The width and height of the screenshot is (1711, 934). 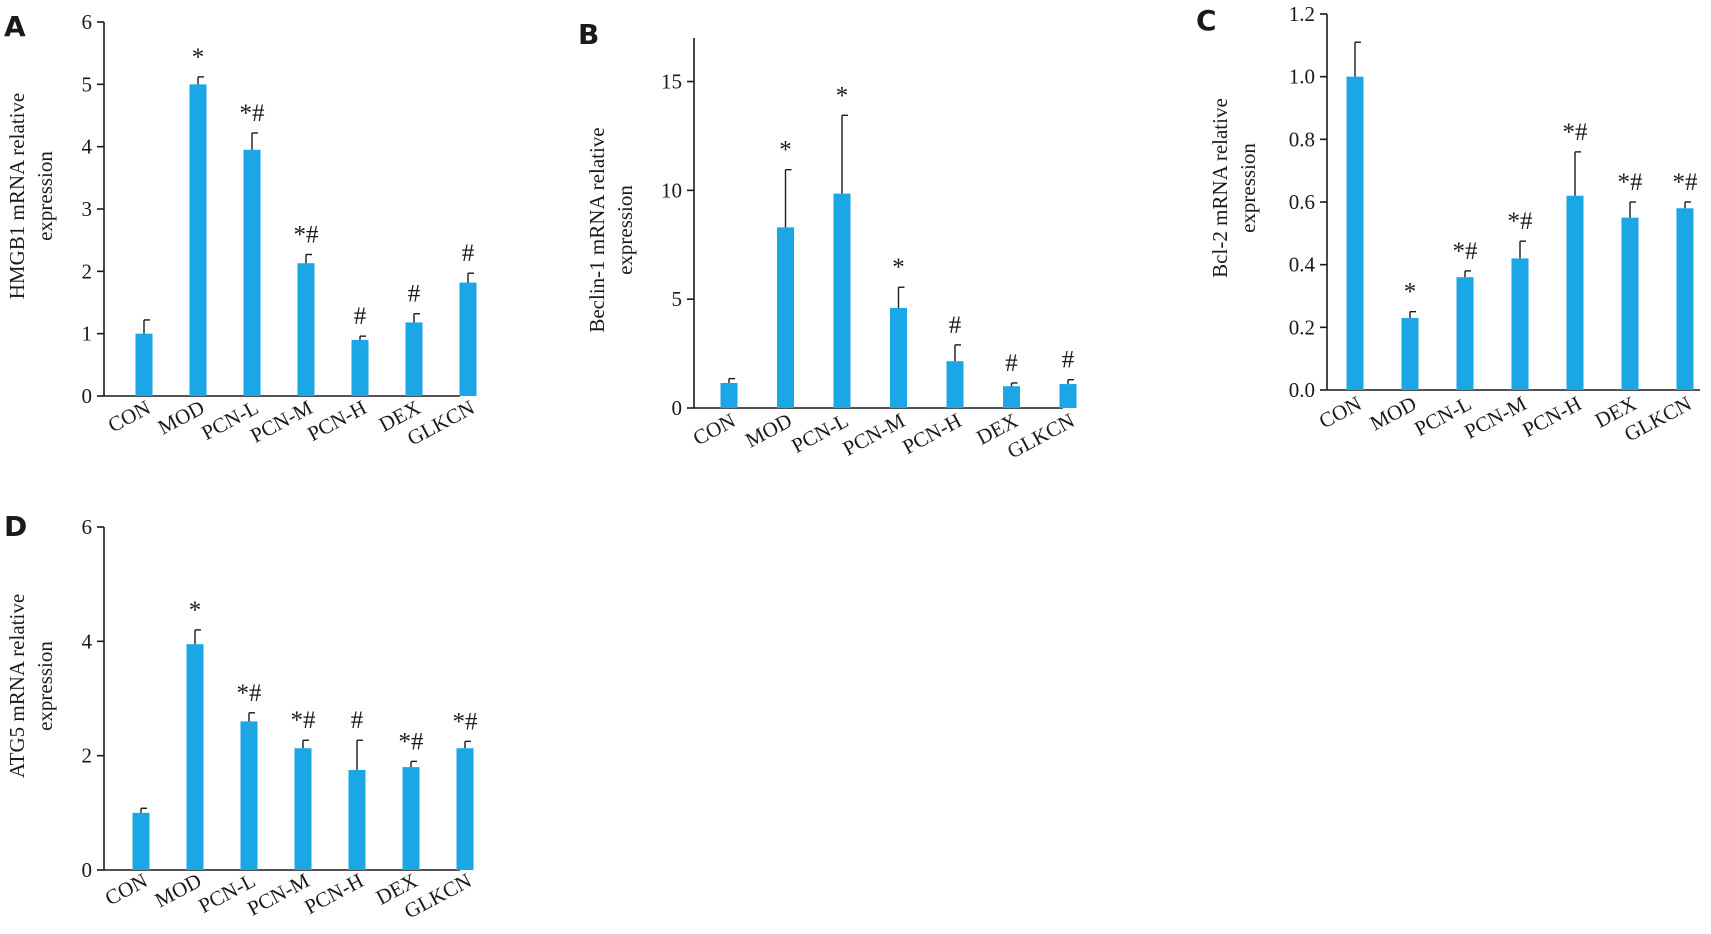 I want to click on y-axis-title: Beclin-1 mRNA relative, so click(x=597, y=229).